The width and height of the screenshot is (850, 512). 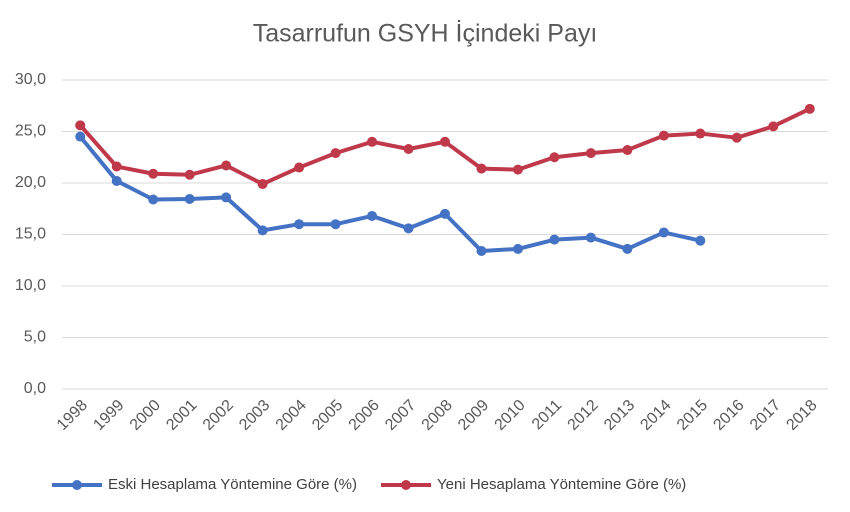 I want to click on x-tick-label: 2014, so click(x=655, y=415).